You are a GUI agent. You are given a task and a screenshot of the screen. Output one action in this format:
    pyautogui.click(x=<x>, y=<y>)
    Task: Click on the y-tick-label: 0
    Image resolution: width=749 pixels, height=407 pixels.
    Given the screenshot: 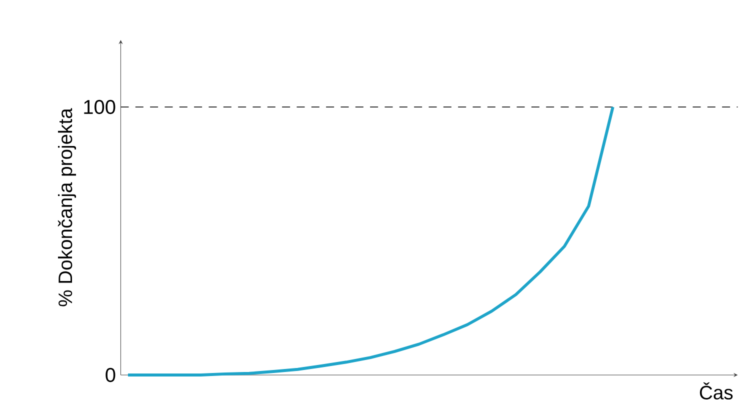 What is the action you would take?
    pyautogui.click(x=111, y=375)
    